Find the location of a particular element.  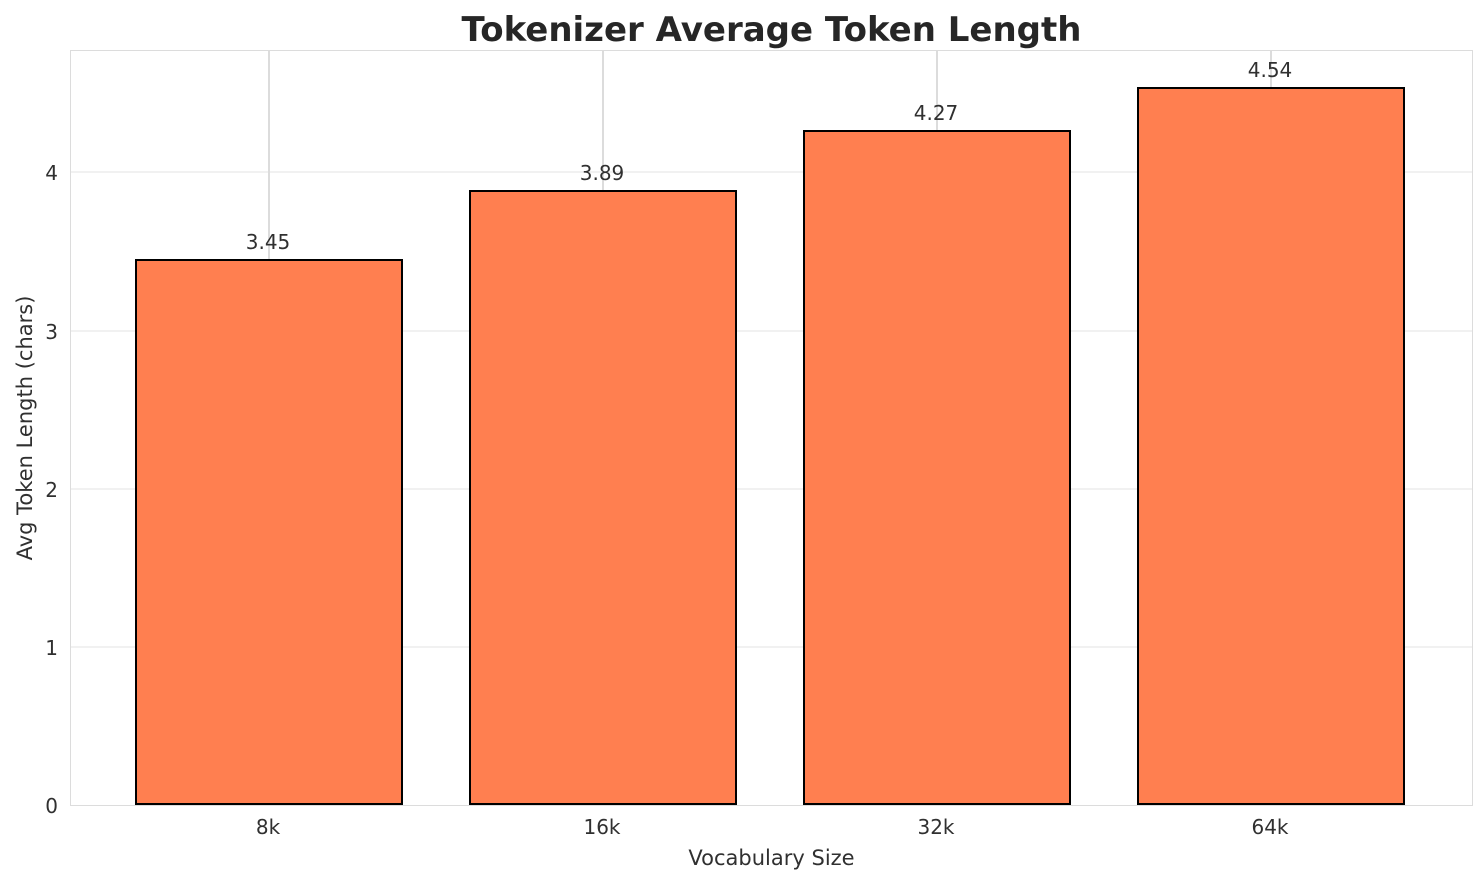

bar-value-label: 4.54 is located at coordinates (1270, 69).